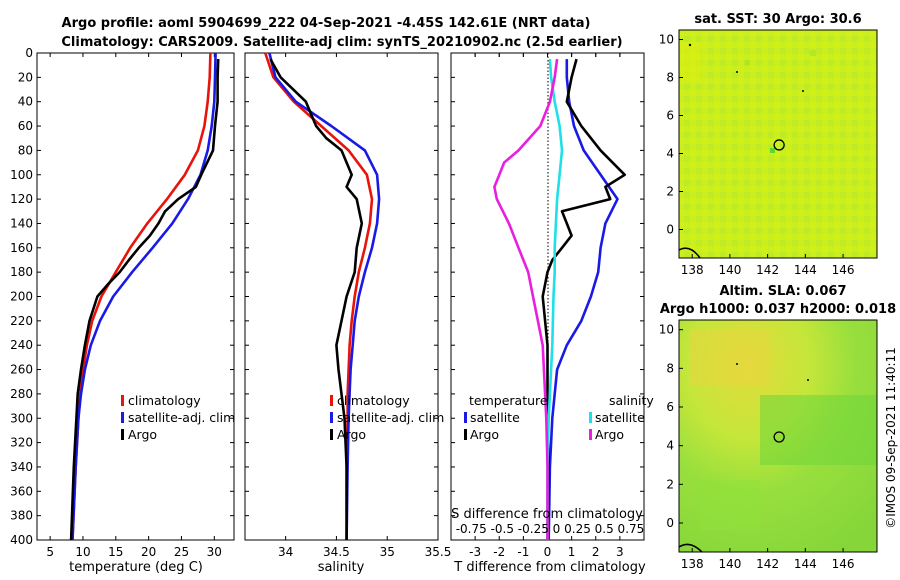 This screenshot has width=900, height=580. What do you see at coordinates (891, 438) in the screenshot?
I see `watermark: ©IMOS 09-Sep-2021 11:40:11` at bounding box center [891, 438].